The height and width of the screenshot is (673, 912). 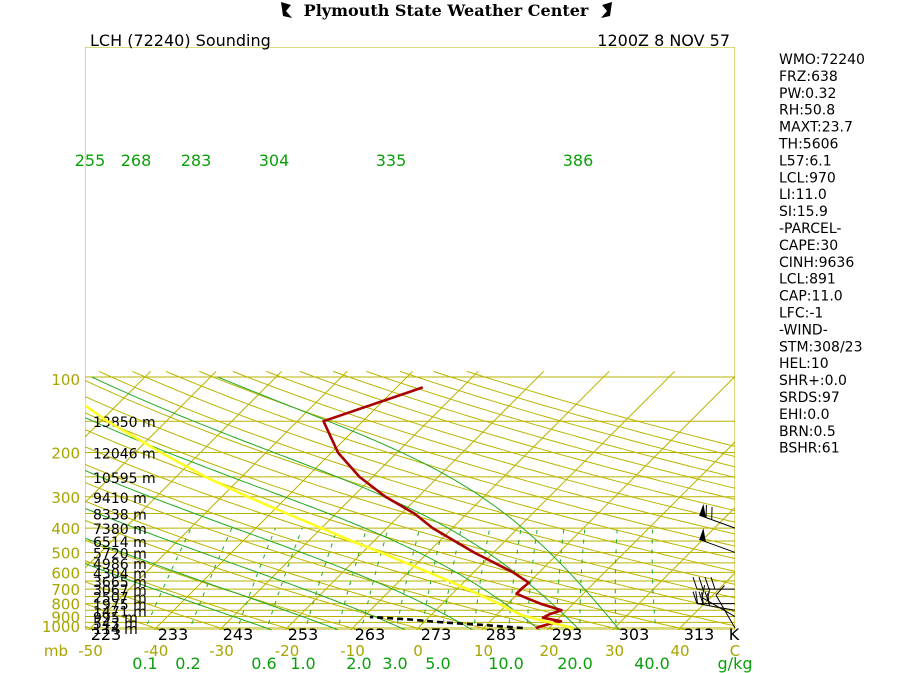 I want to click on index-line: TH:5606, so click(x=808, y=145).